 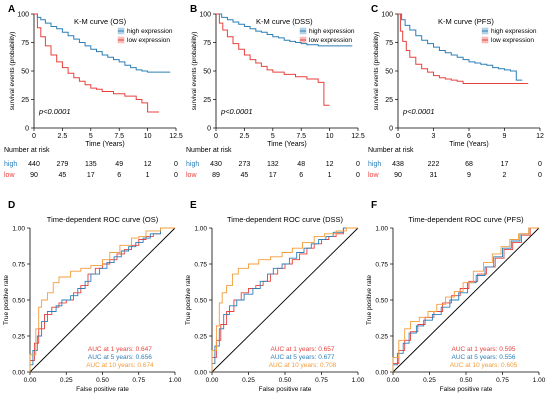 What do you see at coordinates (54, 111) in the screenshot?
I see `p-value-label: p<0.0001` at bounding box center [54, 111].